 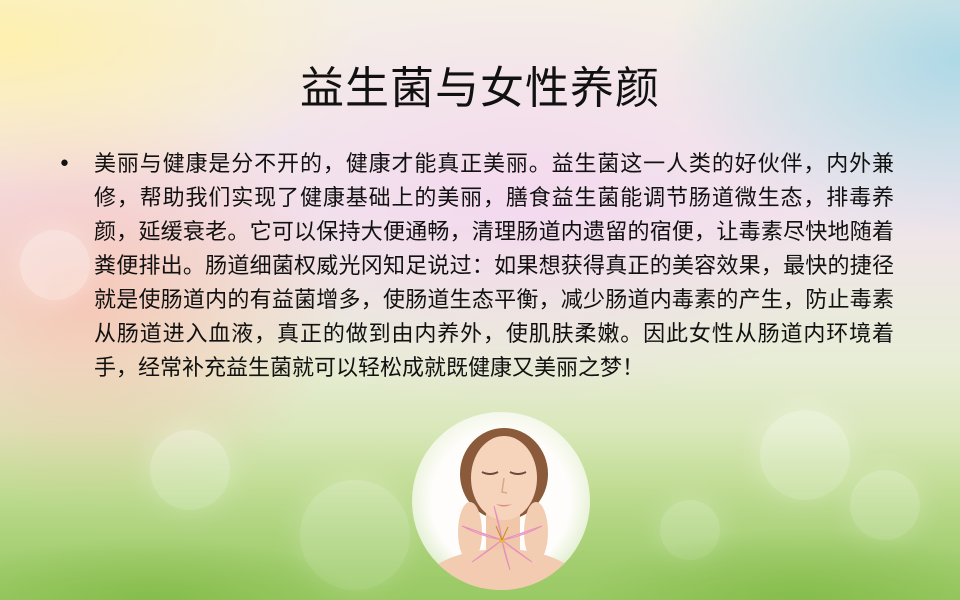 I want to click on portrait-image, so click(x=501, y=501).